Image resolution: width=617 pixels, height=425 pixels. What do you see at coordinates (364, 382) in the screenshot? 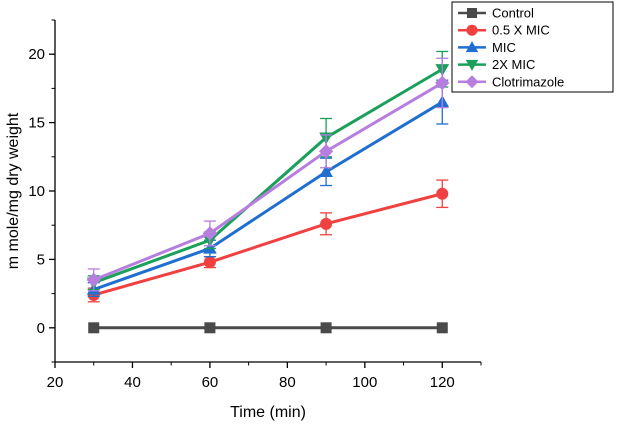
I see `x-tick-label: 100` at bounding box center [364, 382].